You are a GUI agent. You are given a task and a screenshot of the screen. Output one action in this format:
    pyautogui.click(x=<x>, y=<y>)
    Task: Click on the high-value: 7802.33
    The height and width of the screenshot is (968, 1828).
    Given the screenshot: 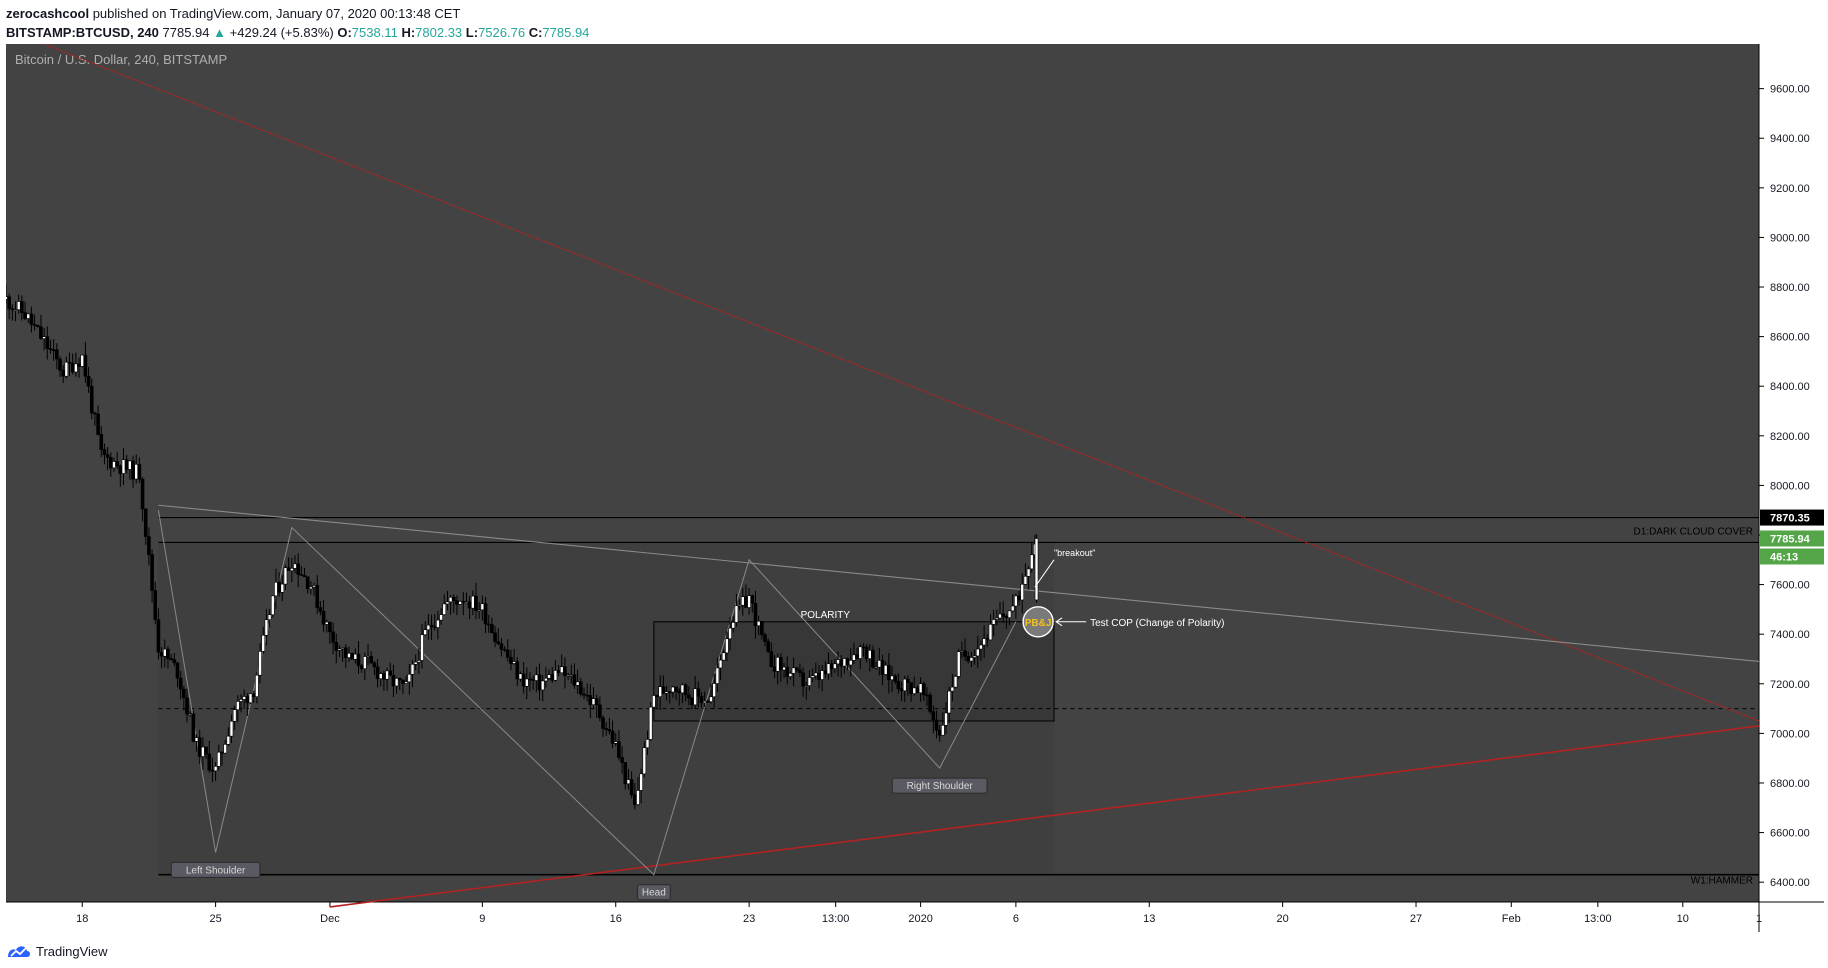 What is the action you would take?
    pyautogui.click(x=439, y=32)
    